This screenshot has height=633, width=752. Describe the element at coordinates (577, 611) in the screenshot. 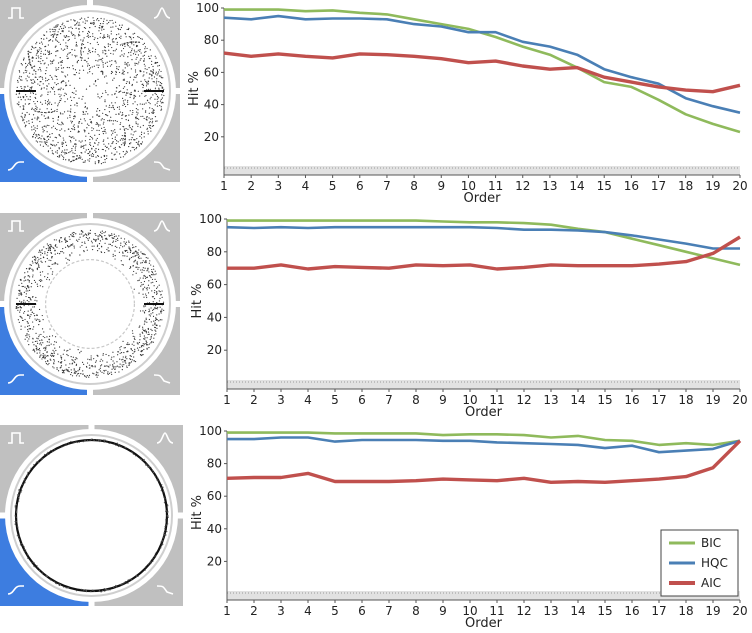

I see `x-tick-label: 14` at that location.